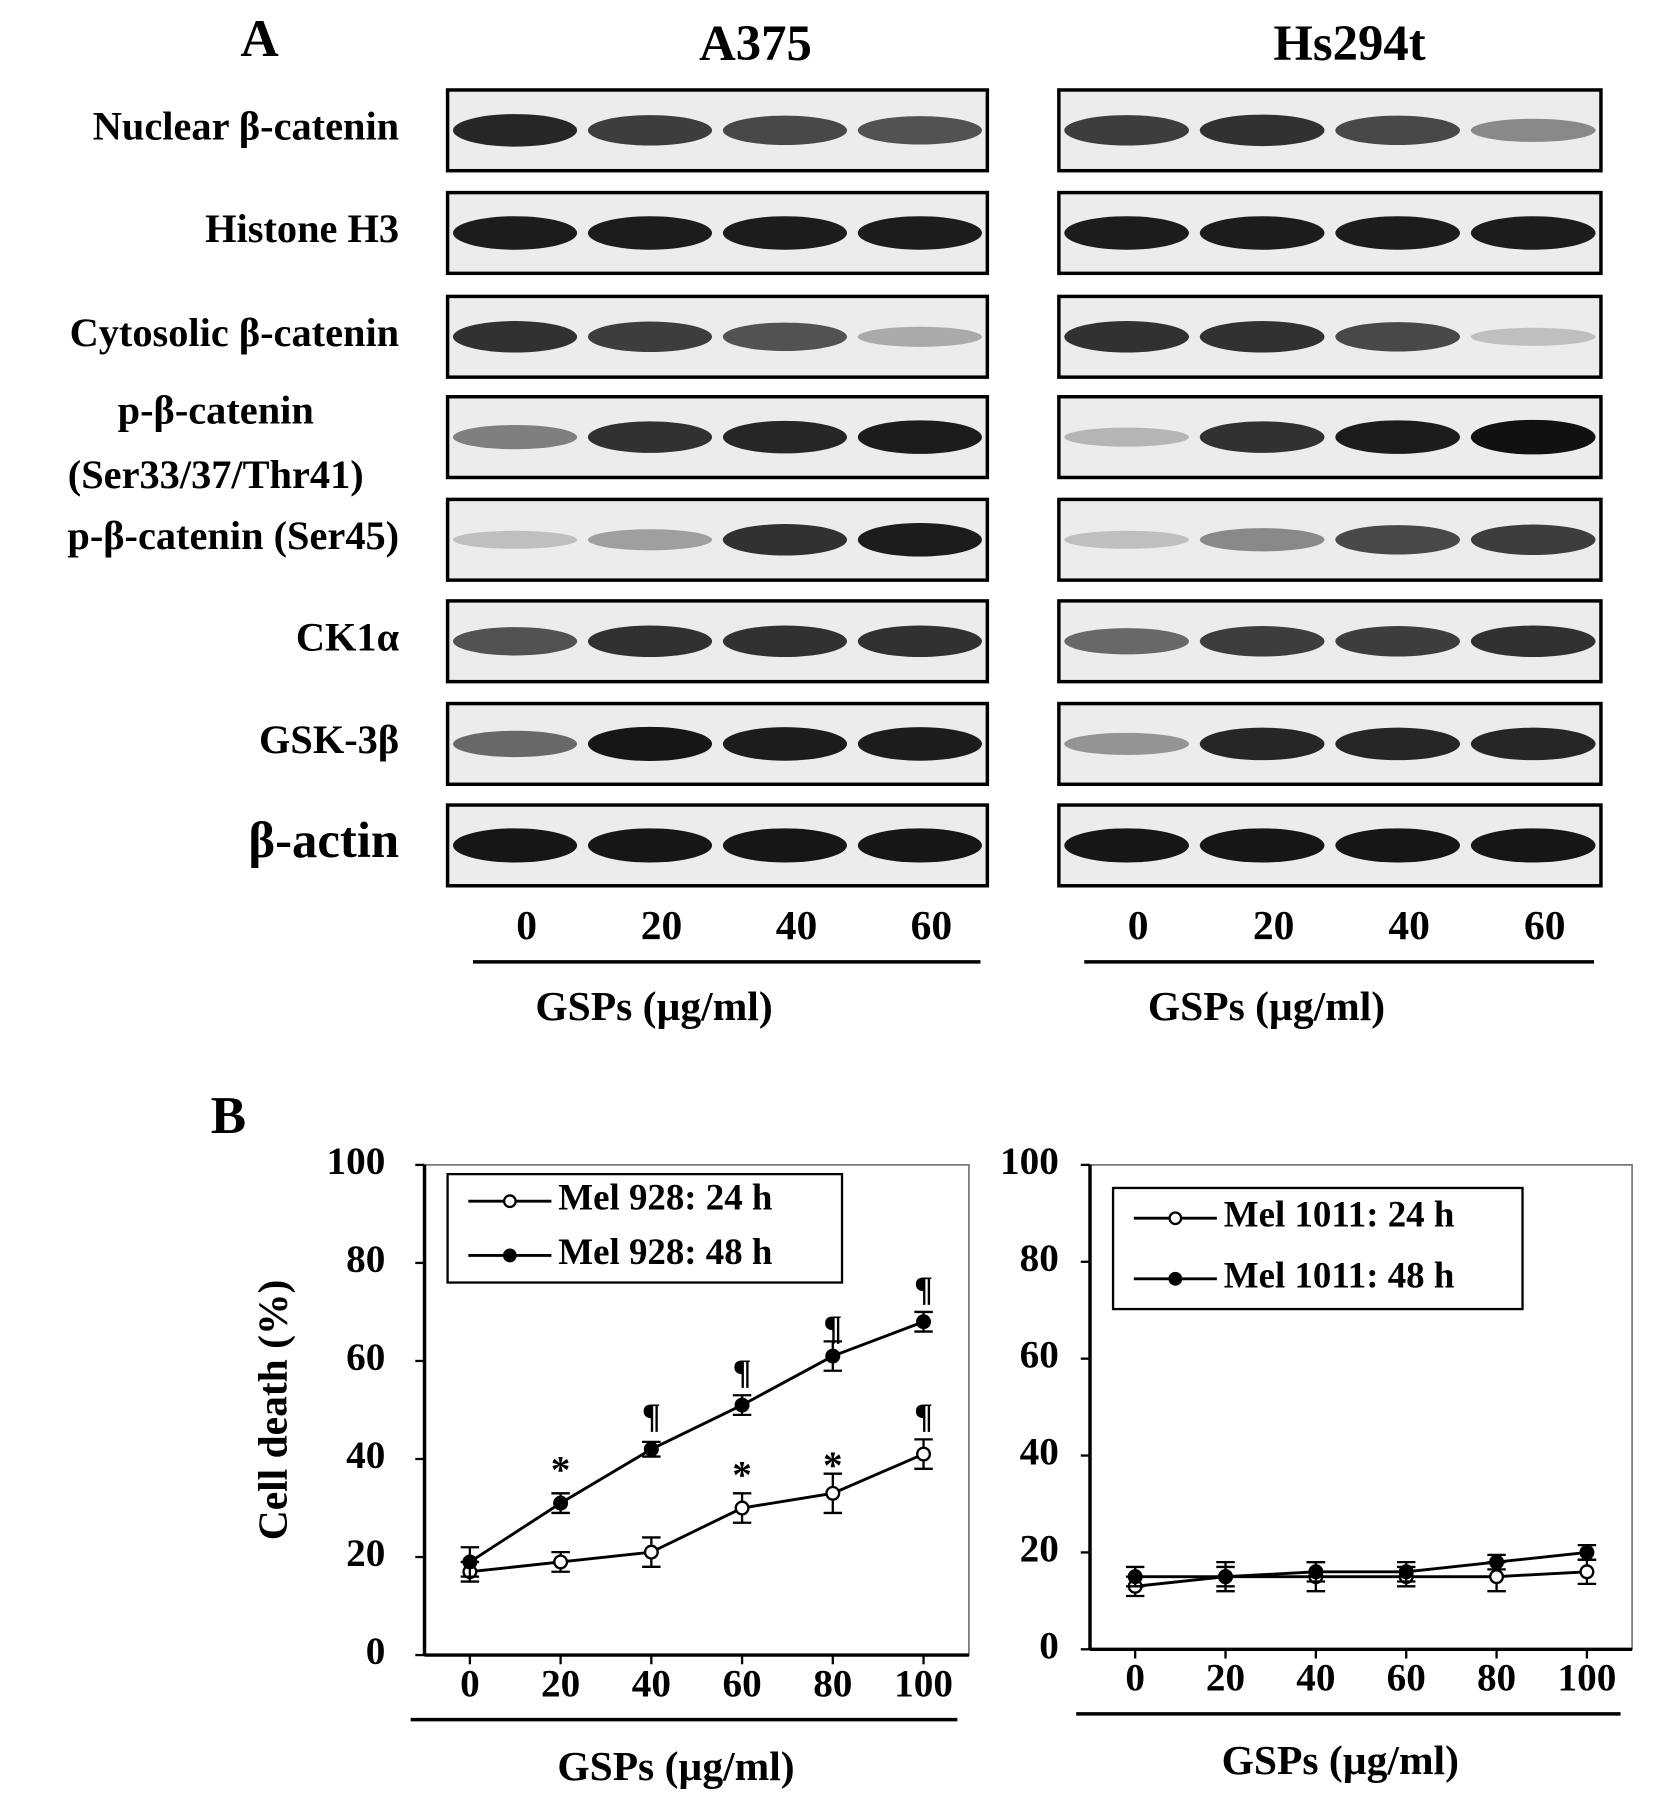  I want to click on panel-label: A, so click(259, 39).